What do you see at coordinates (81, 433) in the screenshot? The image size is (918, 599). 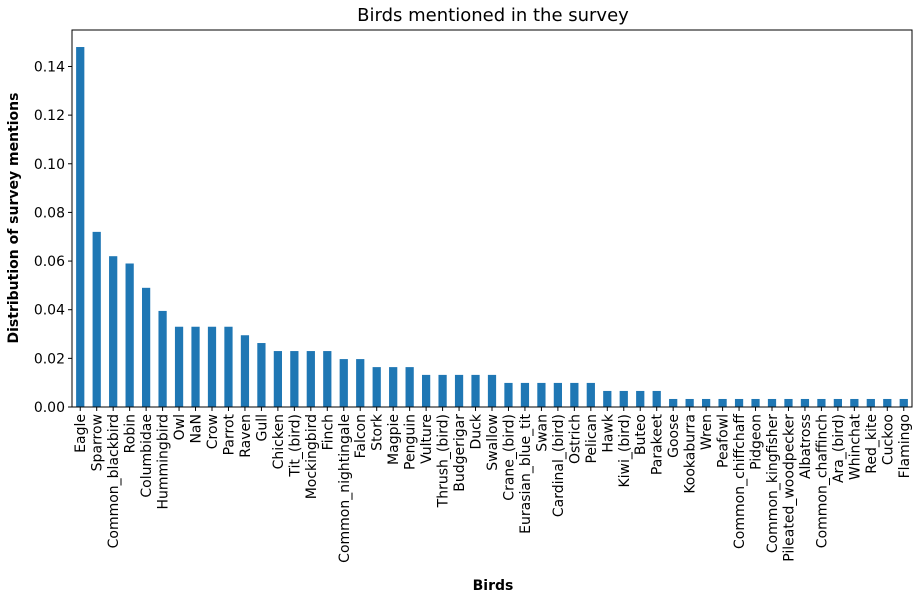 I see `x-tick-label: Eagle` at bounding box center [81, 433].